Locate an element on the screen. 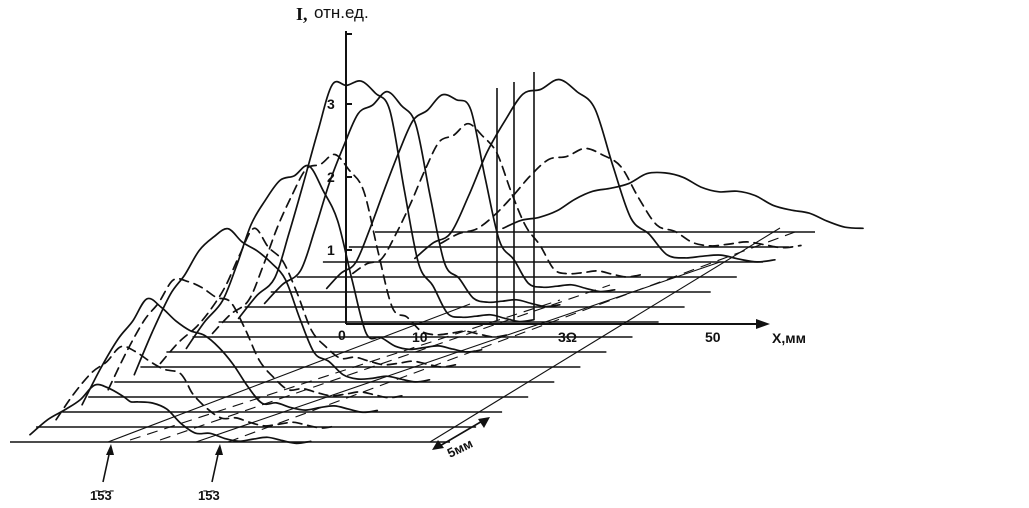 The height and width of the screenshot is (508, 1029). y-tick-label: 3 is located at coordinates (331, 104).